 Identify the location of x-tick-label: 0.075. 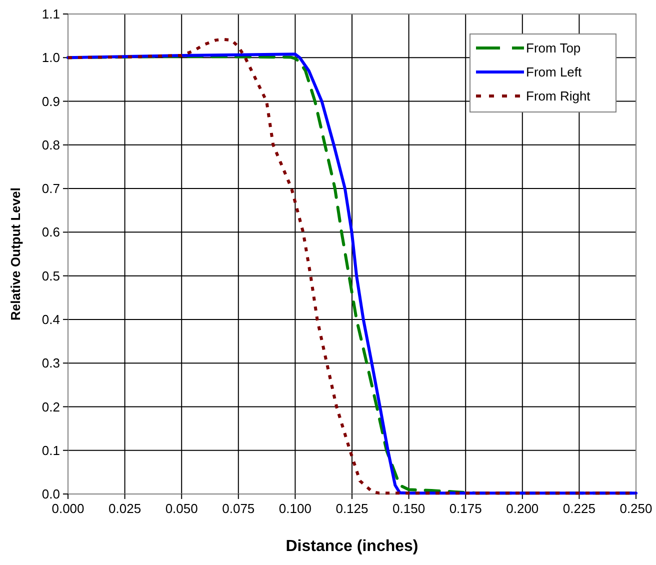
(238, 508).